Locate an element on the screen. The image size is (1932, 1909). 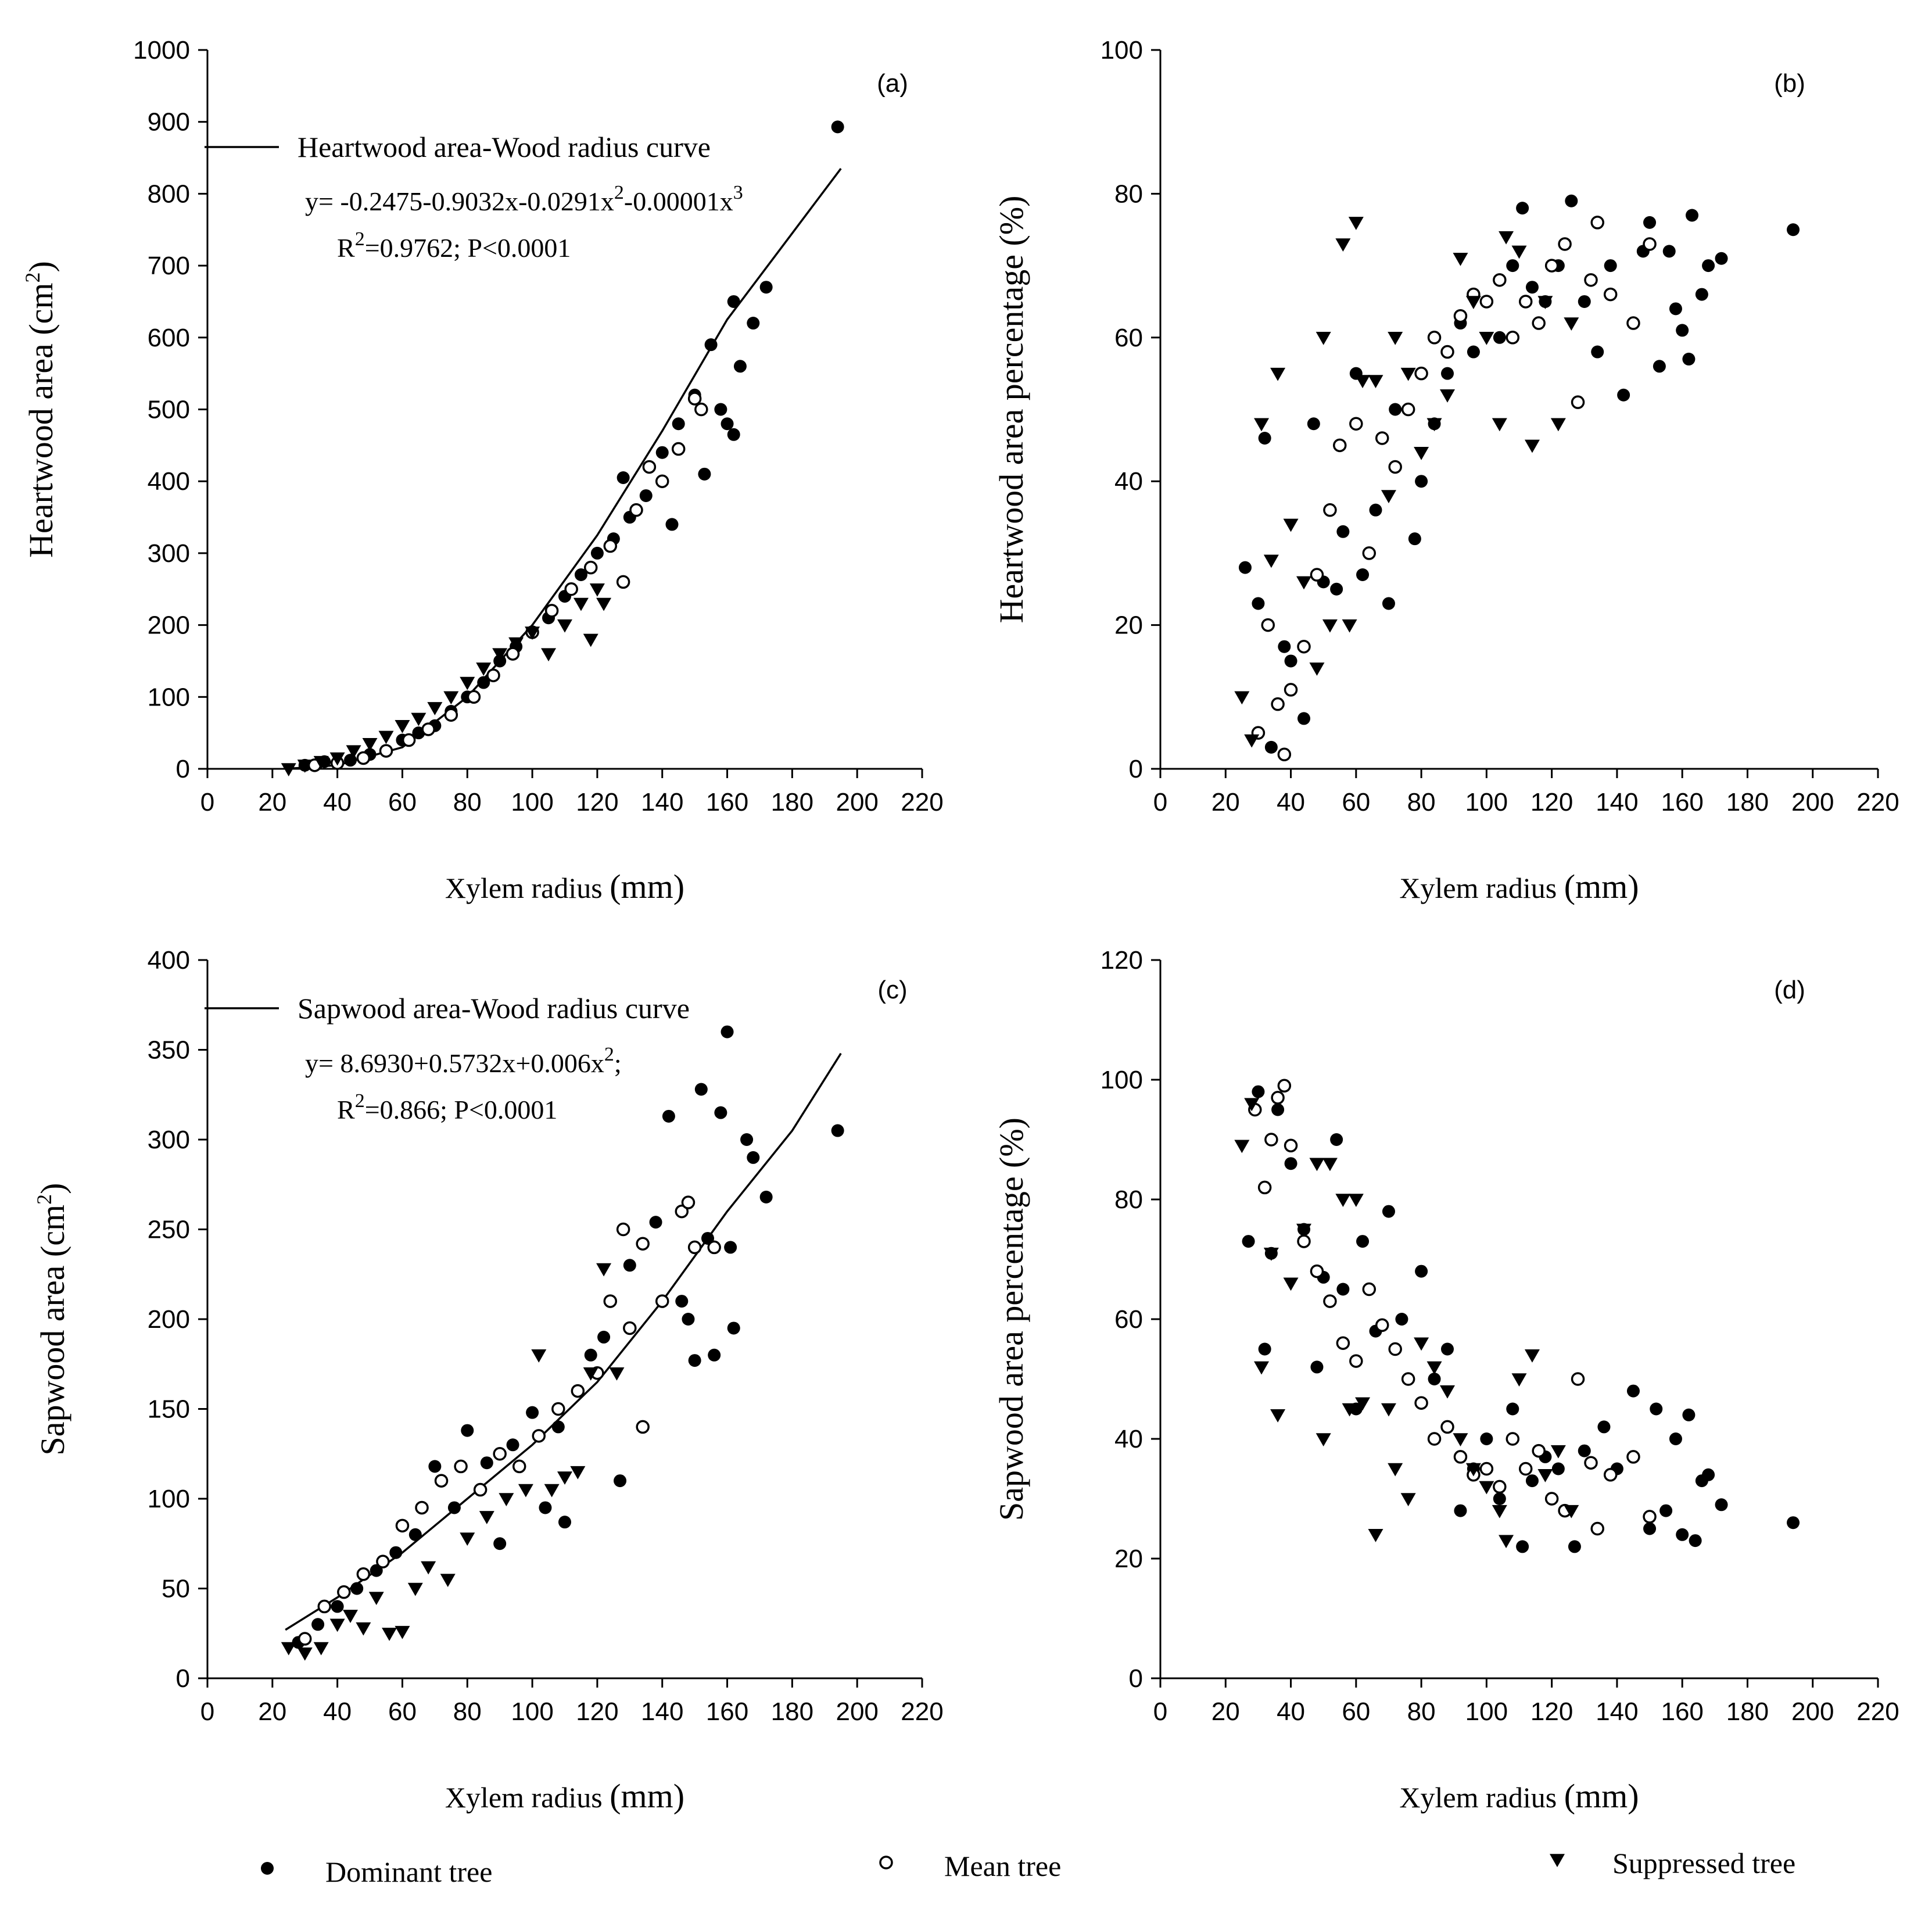
y-axis-title: Heartwood area percentage (%) is located at coordinates (1011, 410).